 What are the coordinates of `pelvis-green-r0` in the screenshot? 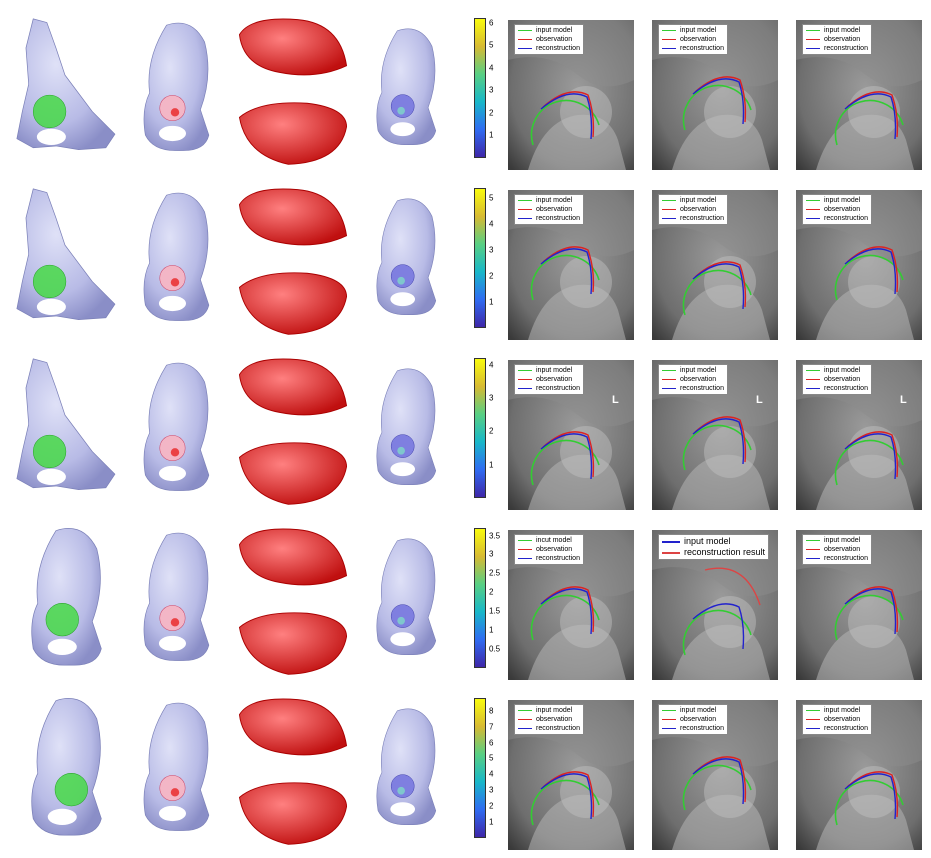 It's located at (65, 86).